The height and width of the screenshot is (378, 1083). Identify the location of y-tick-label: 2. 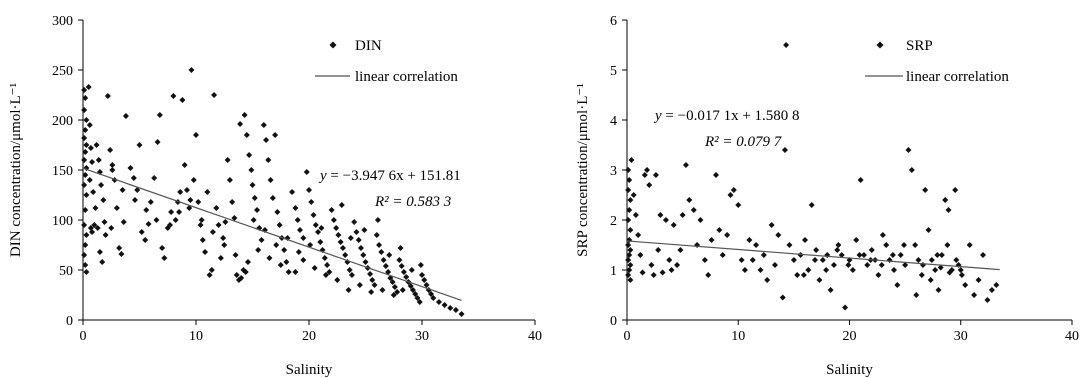
(613, 221).